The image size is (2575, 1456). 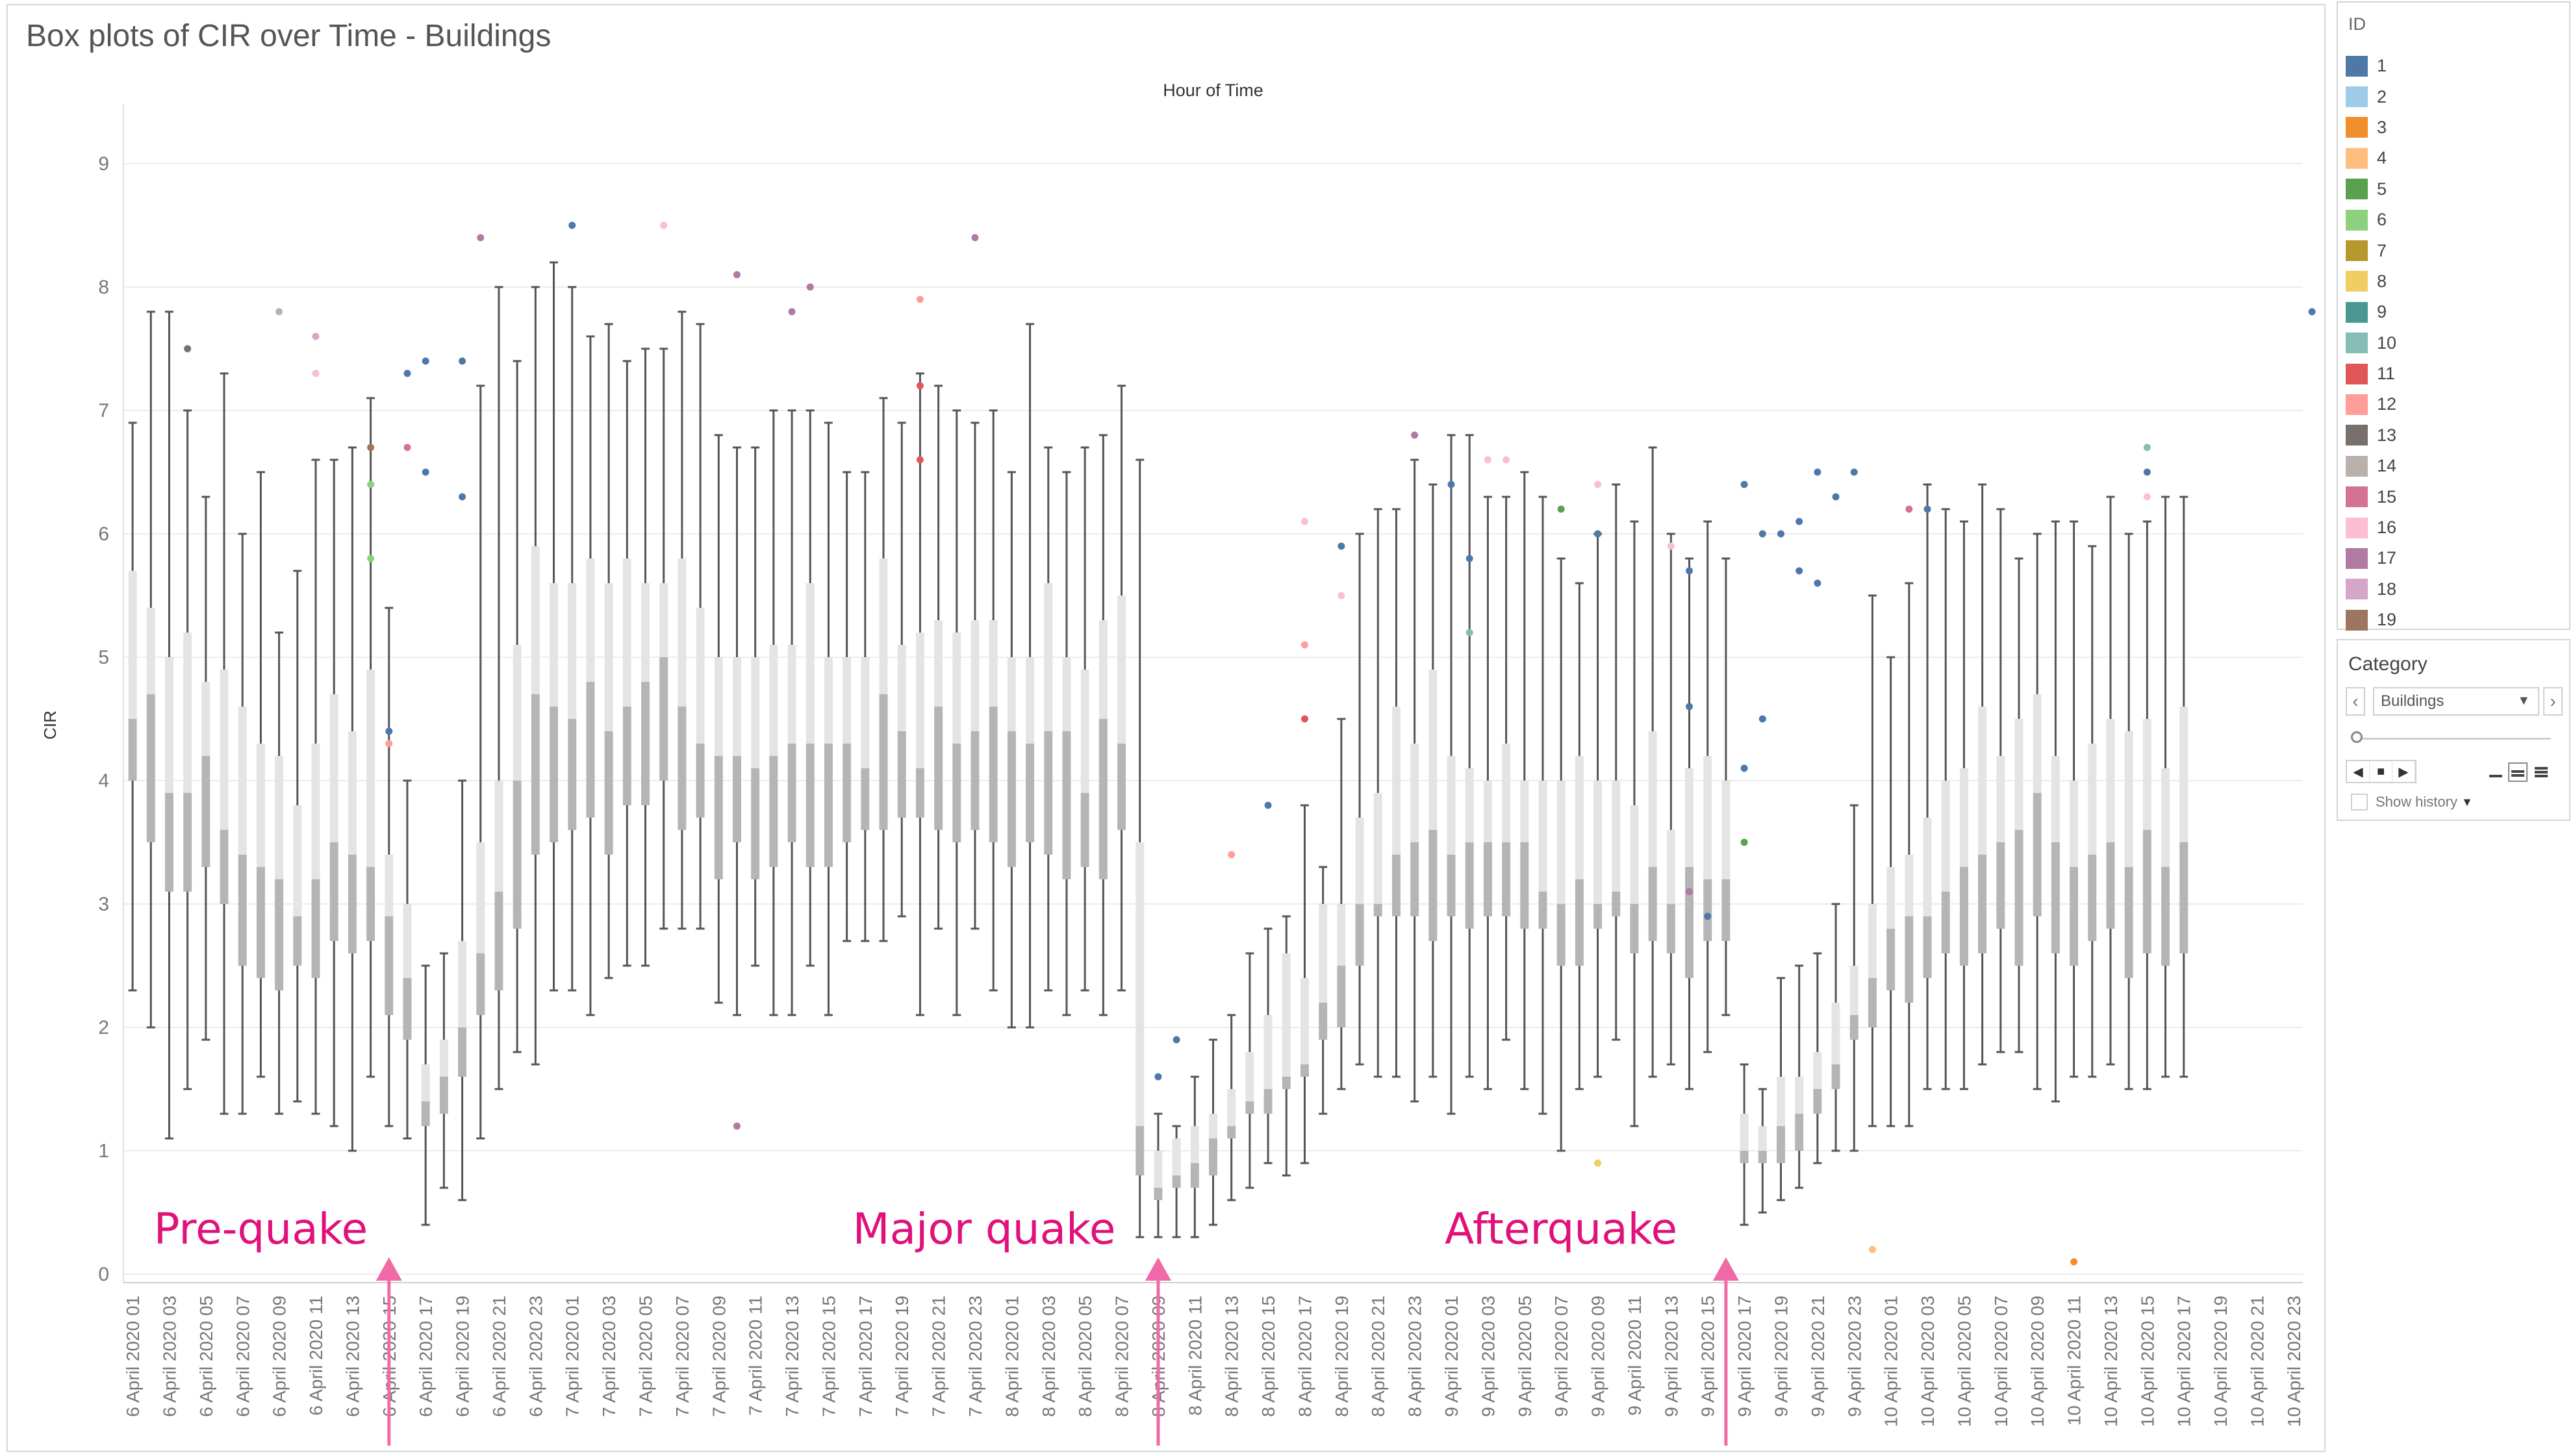 I want to click on x-tick-label: 6 April 2020 17, so click(x=426, y=1356).